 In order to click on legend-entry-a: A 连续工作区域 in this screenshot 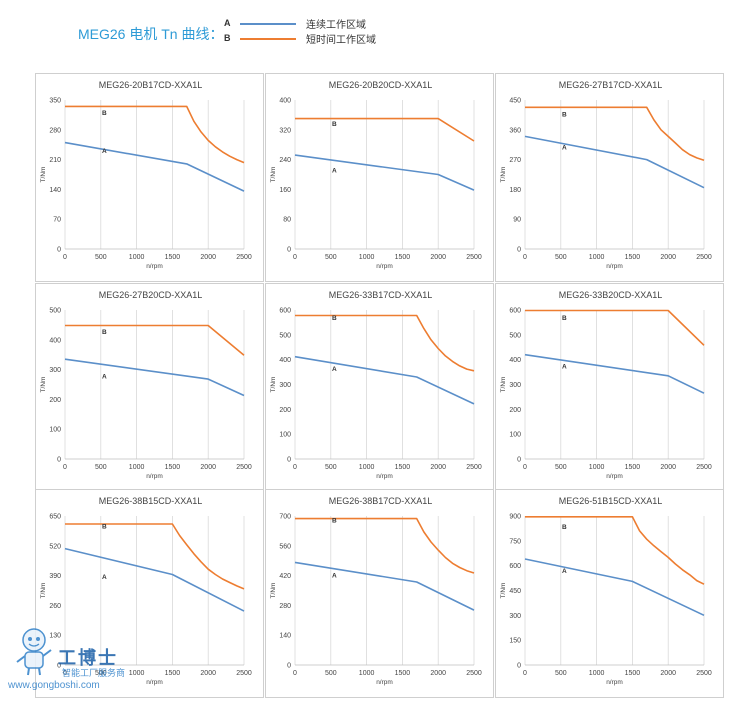, I will do `click(295, 23)`.